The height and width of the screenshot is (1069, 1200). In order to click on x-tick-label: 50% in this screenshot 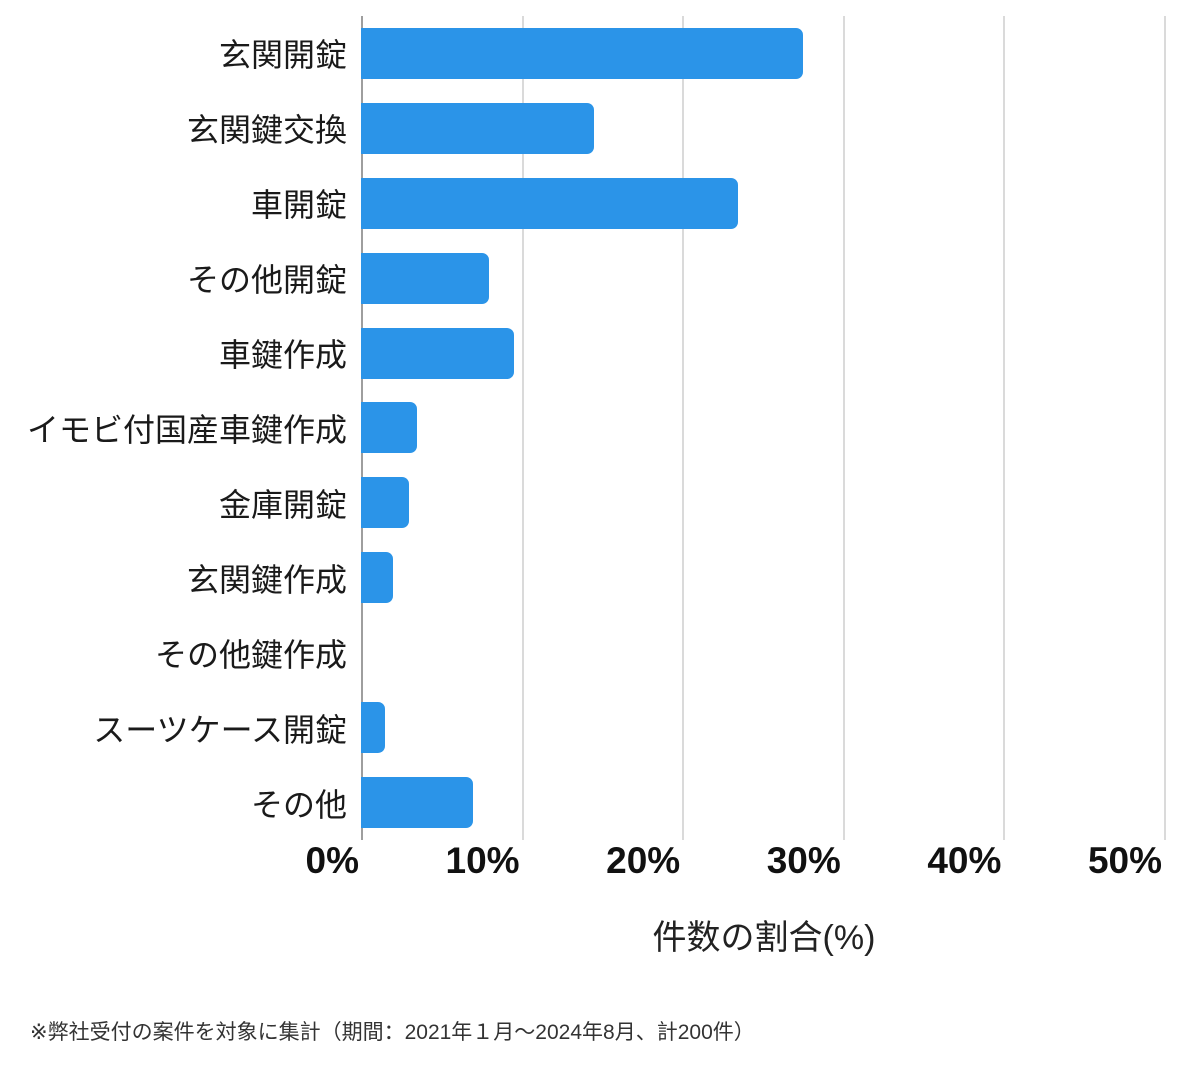, I will do `click(1124, 860)`.